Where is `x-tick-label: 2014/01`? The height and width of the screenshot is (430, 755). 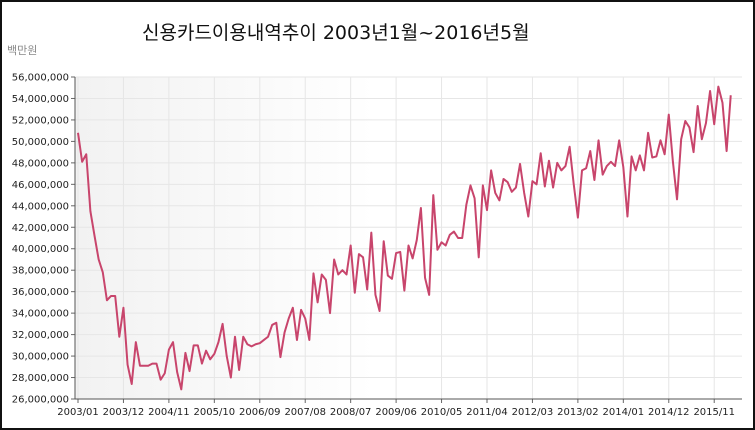
x-tick-label: 2014/01 is located at coordinates (624, 412).